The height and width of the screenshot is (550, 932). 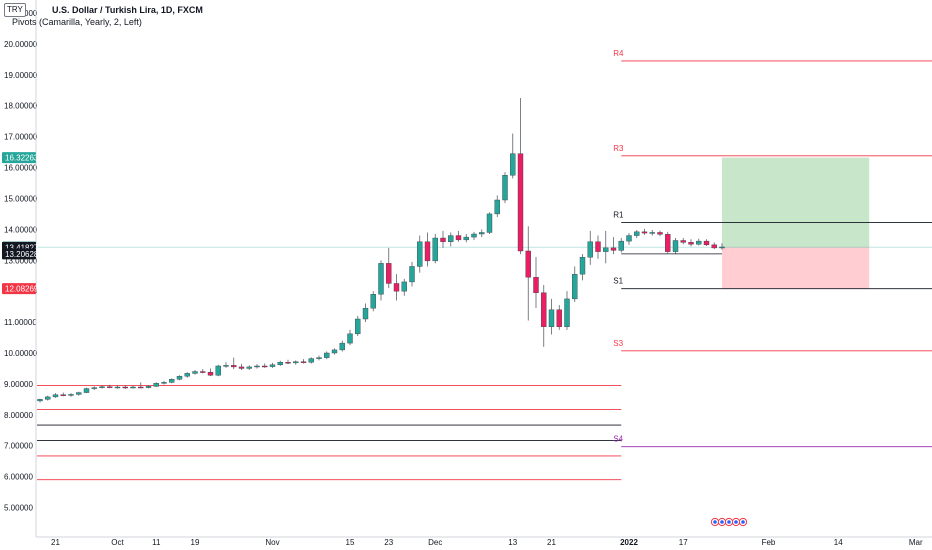 I want to click on price-label-2: 13.41827, so click(x=22, y=247).